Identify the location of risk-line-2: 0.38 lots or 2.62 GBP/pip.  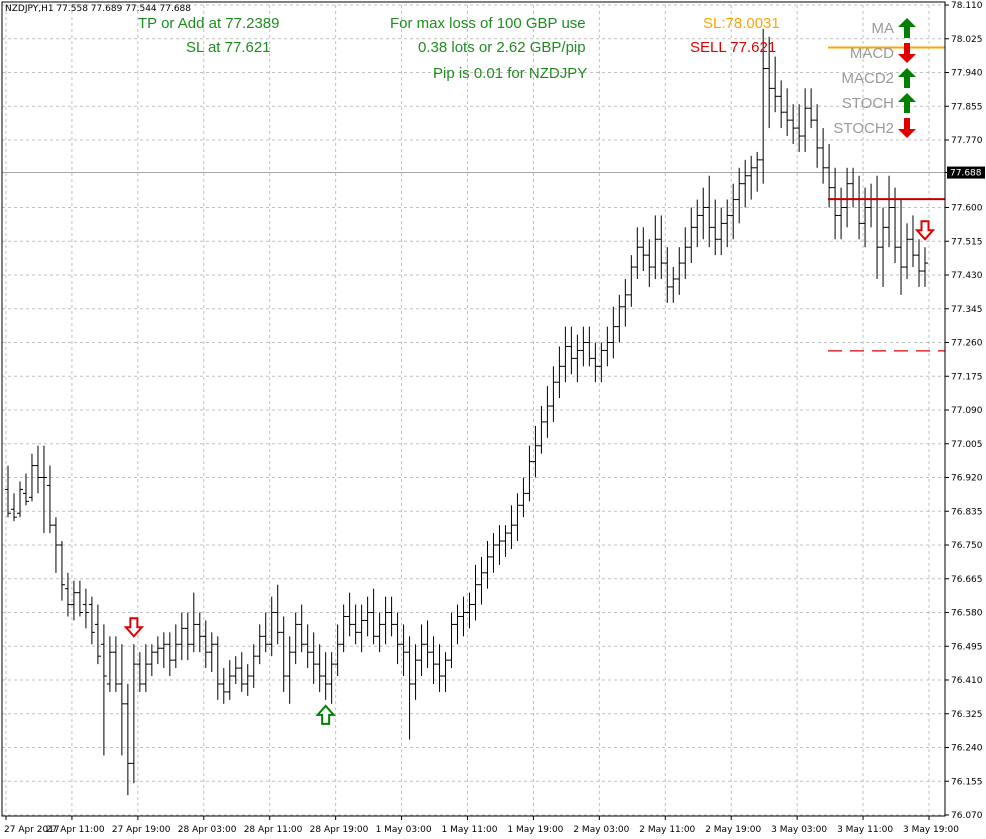
(502, 47).